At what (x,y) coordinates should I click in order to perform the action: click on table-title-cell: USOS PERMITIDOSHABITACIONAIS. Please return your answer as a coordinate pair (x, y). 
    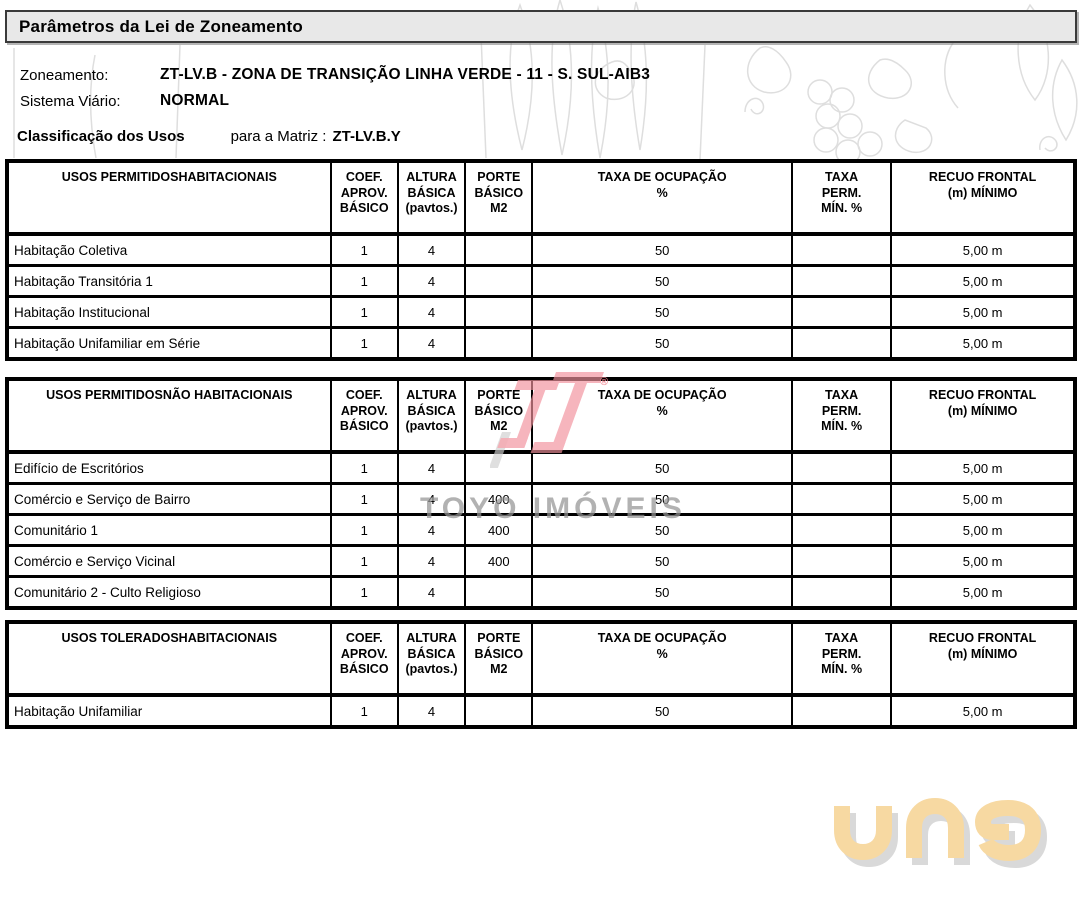
    Looking at the image, I should click on (169, 198).